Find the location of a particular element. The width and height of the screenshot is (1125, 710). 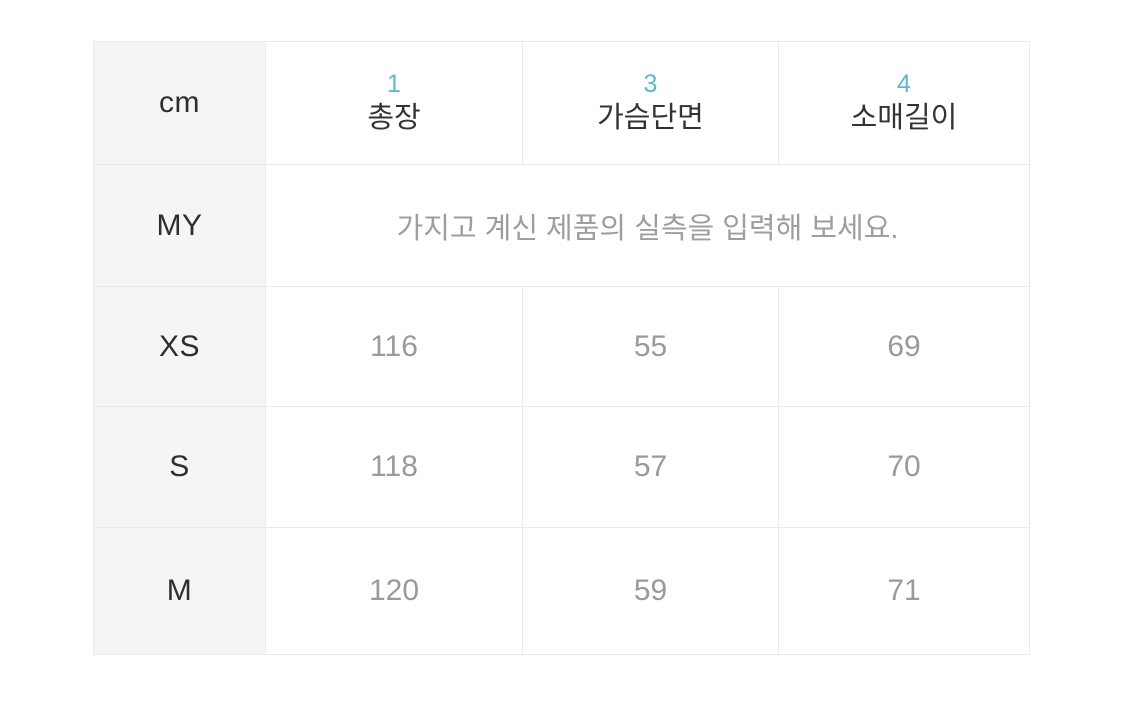

column-label-chest-width: 가슴단면 is located at coordinates (650, 118).